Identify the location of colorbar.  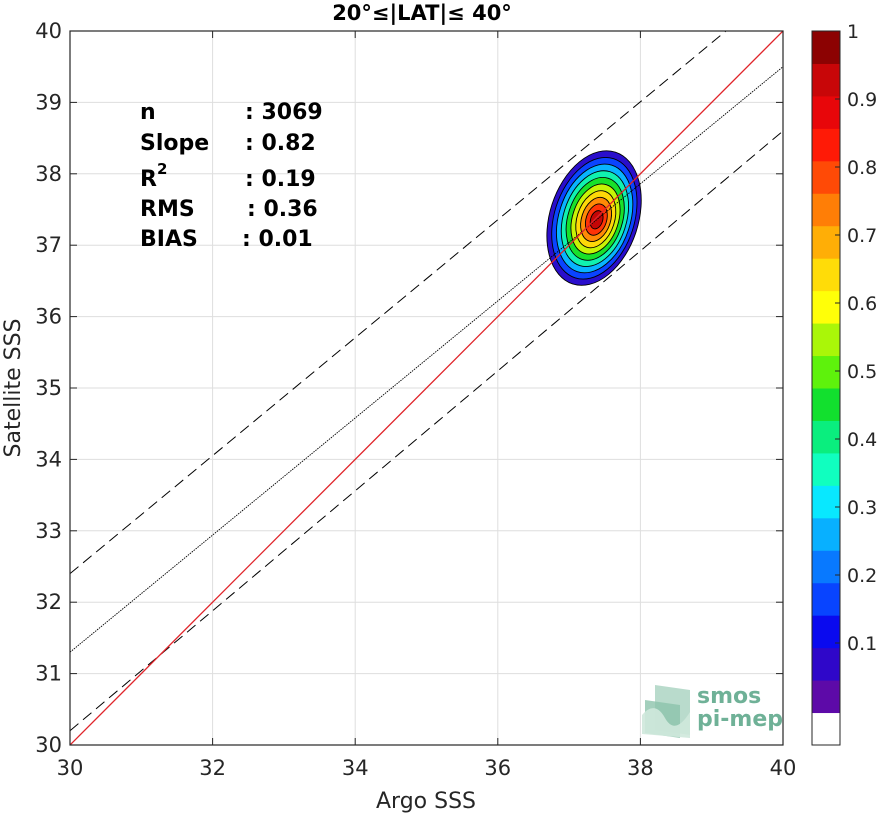
(826, 388).